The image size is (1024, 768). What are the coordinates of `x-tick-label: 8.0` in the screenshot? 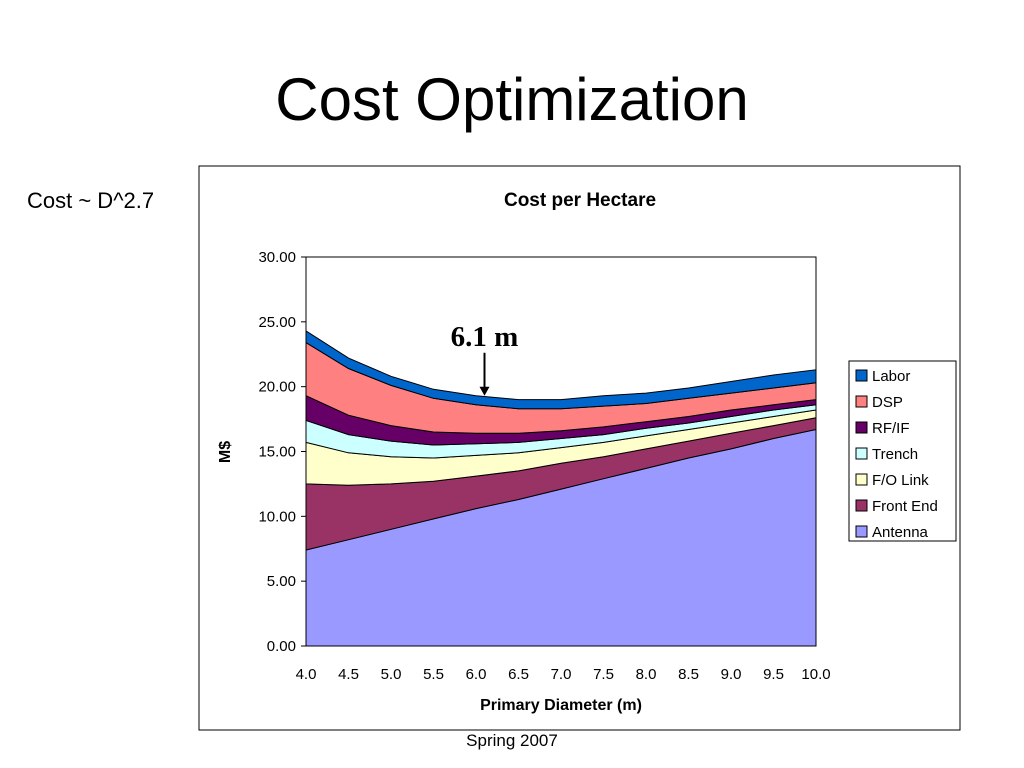 It's located at (646, 674).